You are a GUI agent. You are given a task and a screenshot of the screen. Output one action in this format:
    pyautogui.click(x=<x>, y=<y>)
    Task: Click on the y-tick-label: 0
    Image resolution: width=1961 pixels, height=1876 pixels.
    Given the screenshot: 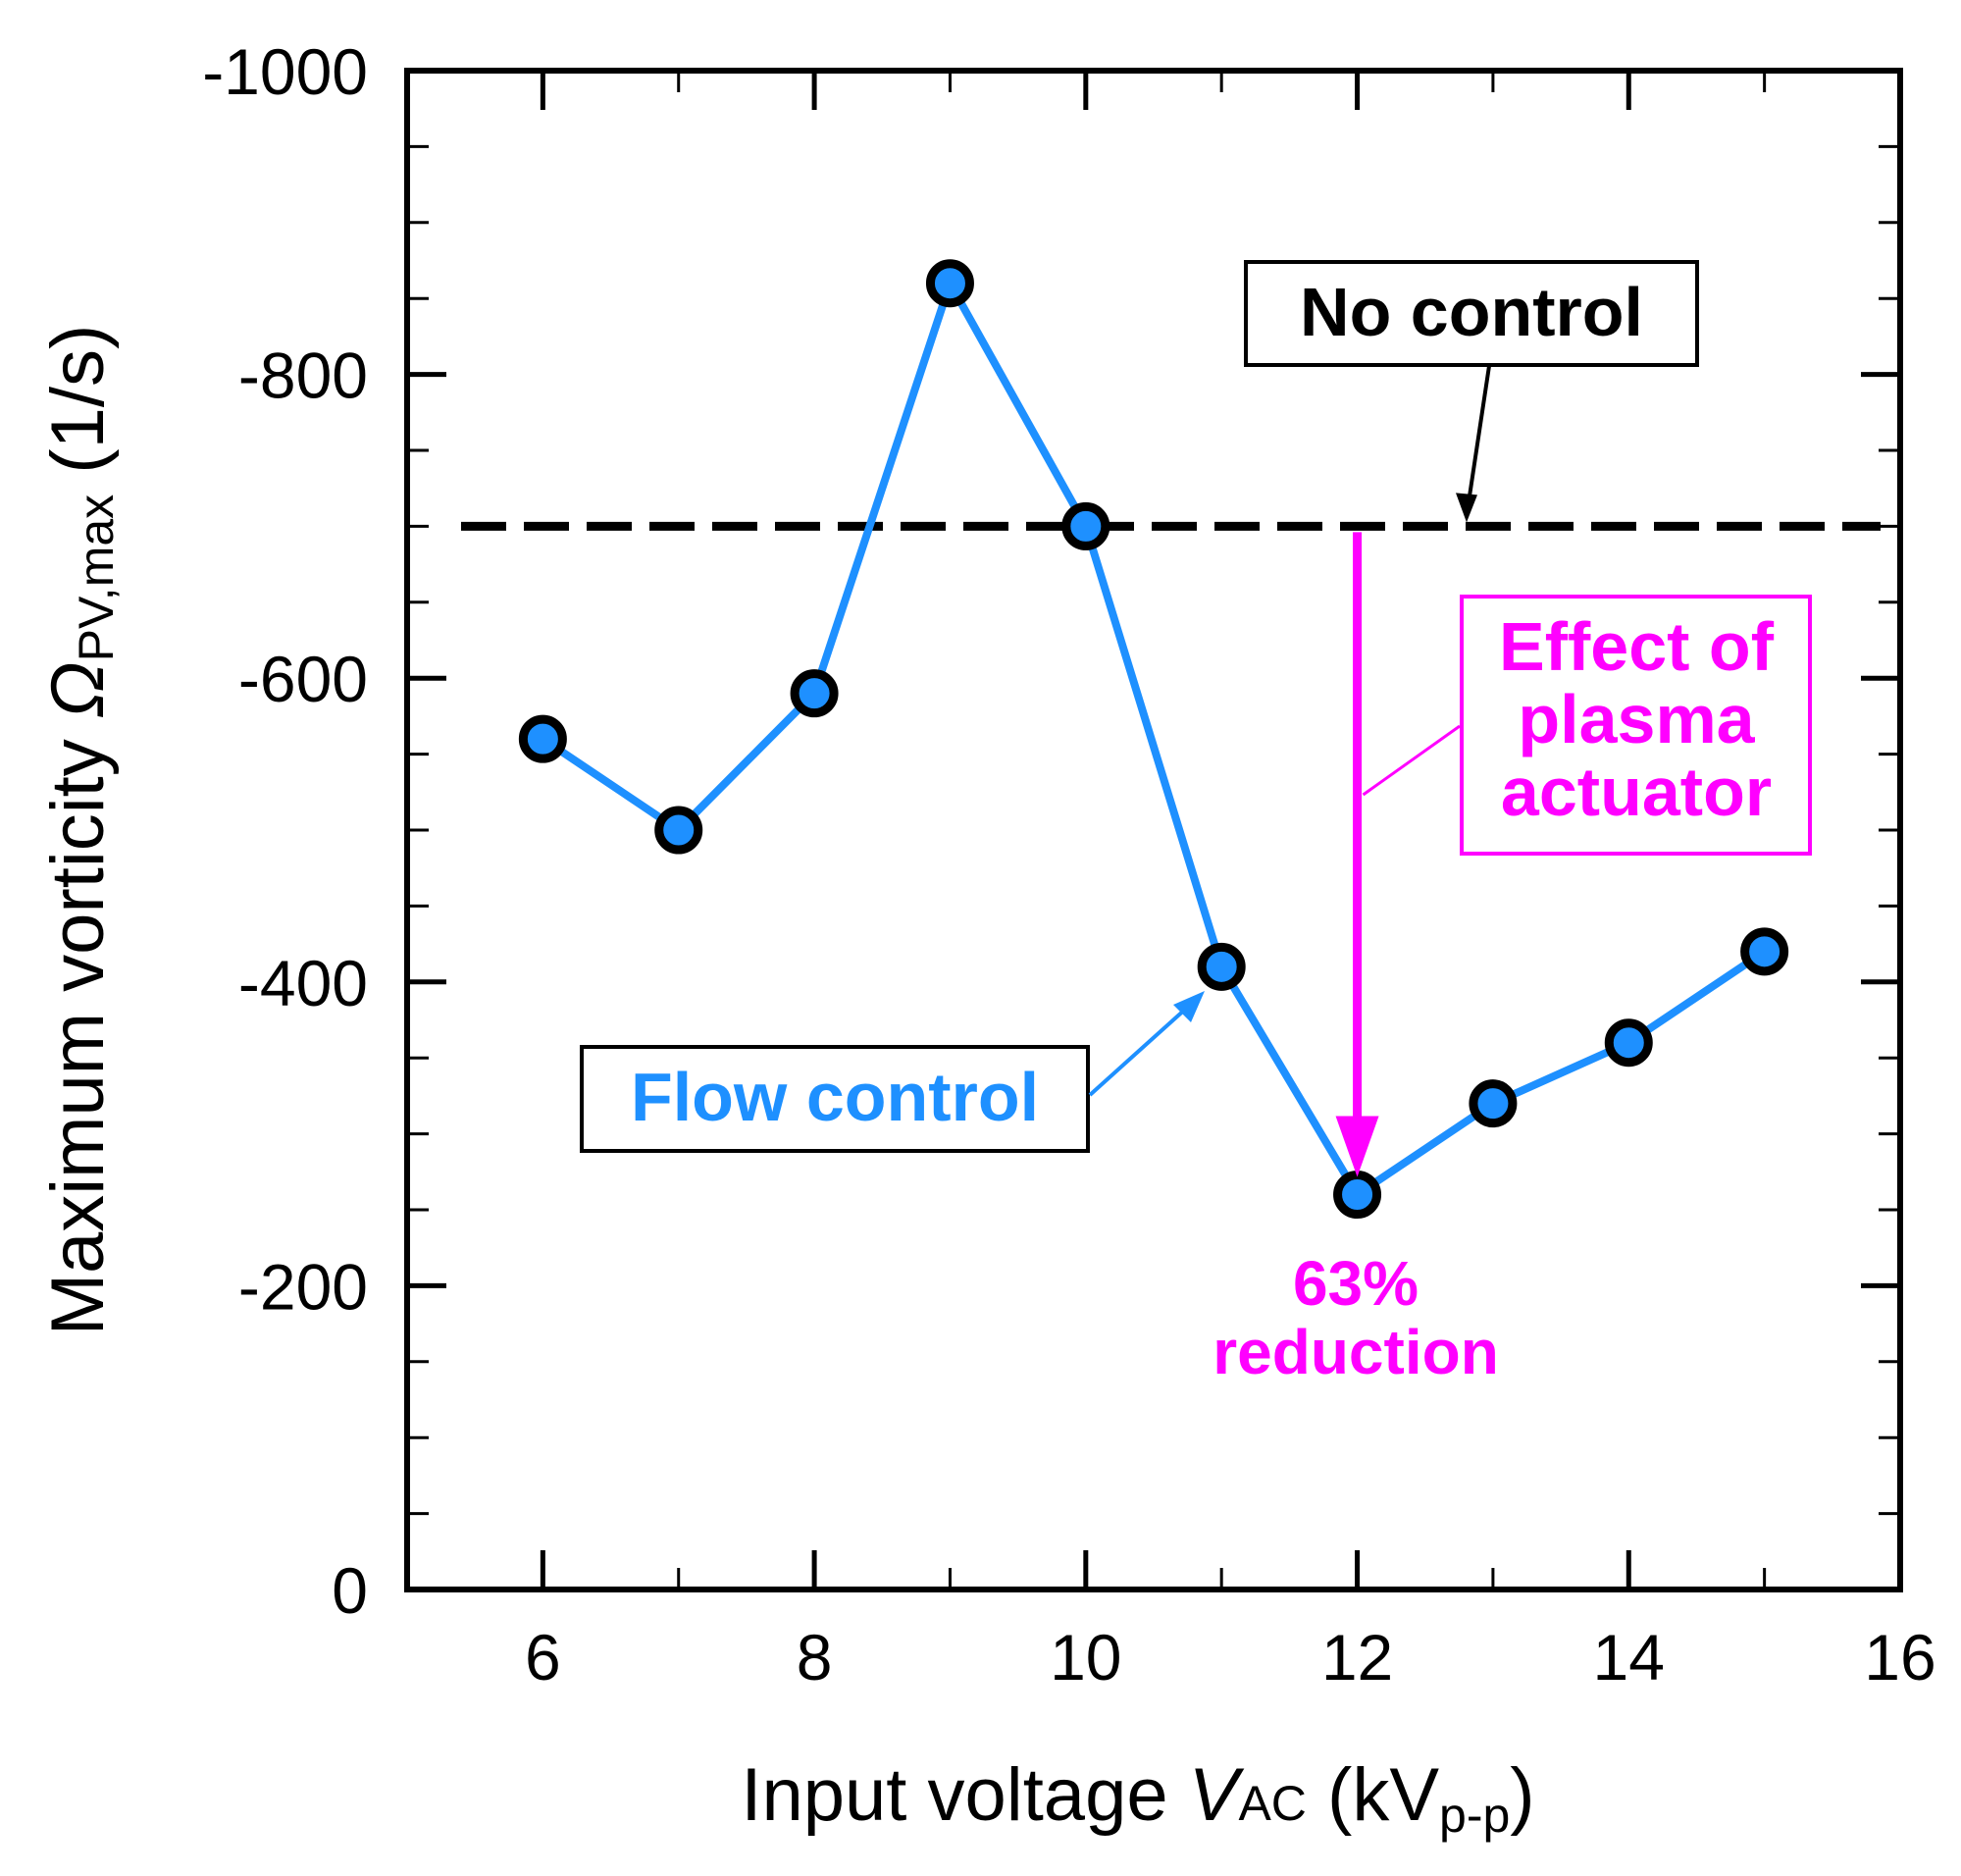 What is the action you would take?
    pyautogui.click(x=350, y=1590)
    